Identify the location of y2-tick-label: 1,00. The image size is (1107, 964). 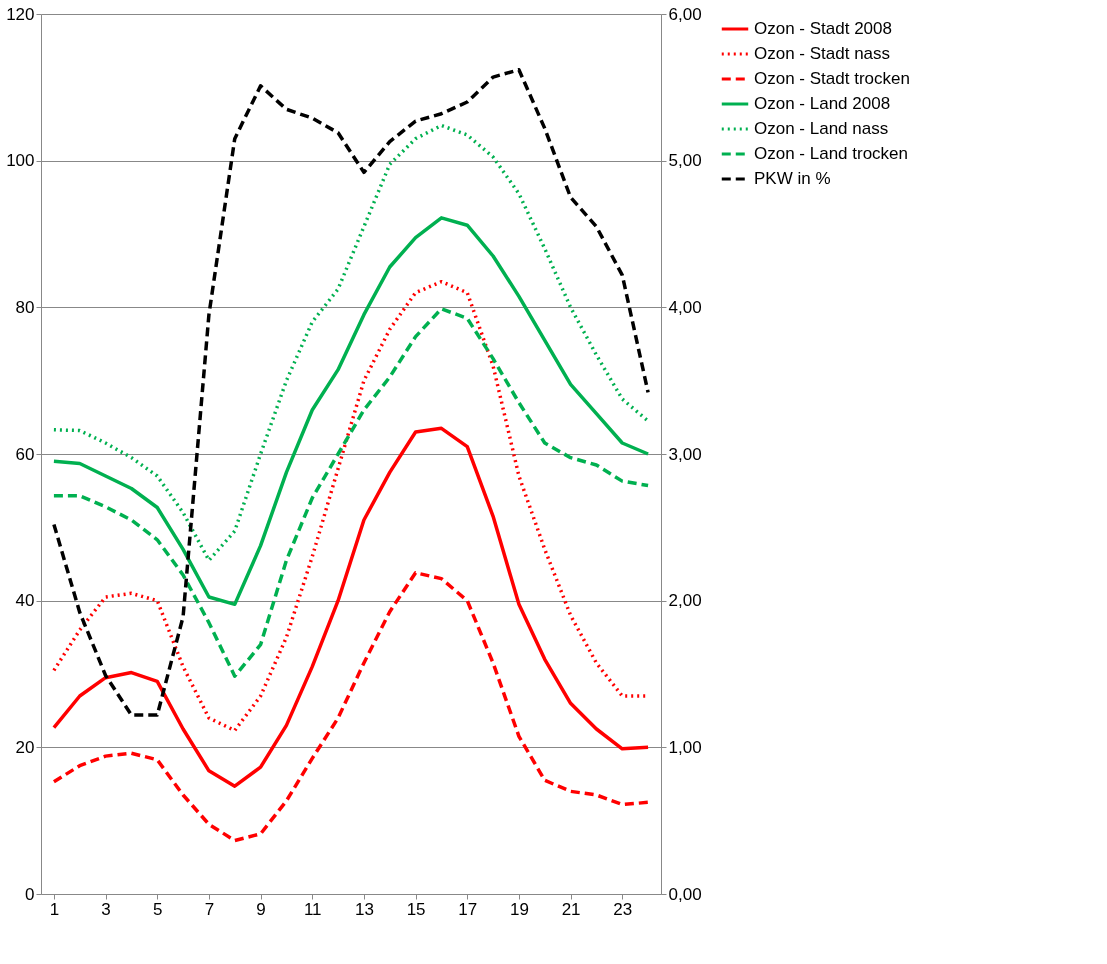
(685, 747).